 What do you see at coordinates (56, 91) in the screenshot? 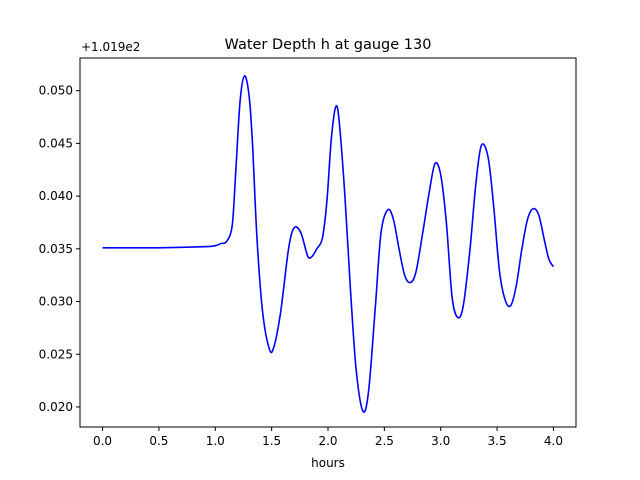
I see `y-tick-label: 0.050` at bounding box center [56, 91].